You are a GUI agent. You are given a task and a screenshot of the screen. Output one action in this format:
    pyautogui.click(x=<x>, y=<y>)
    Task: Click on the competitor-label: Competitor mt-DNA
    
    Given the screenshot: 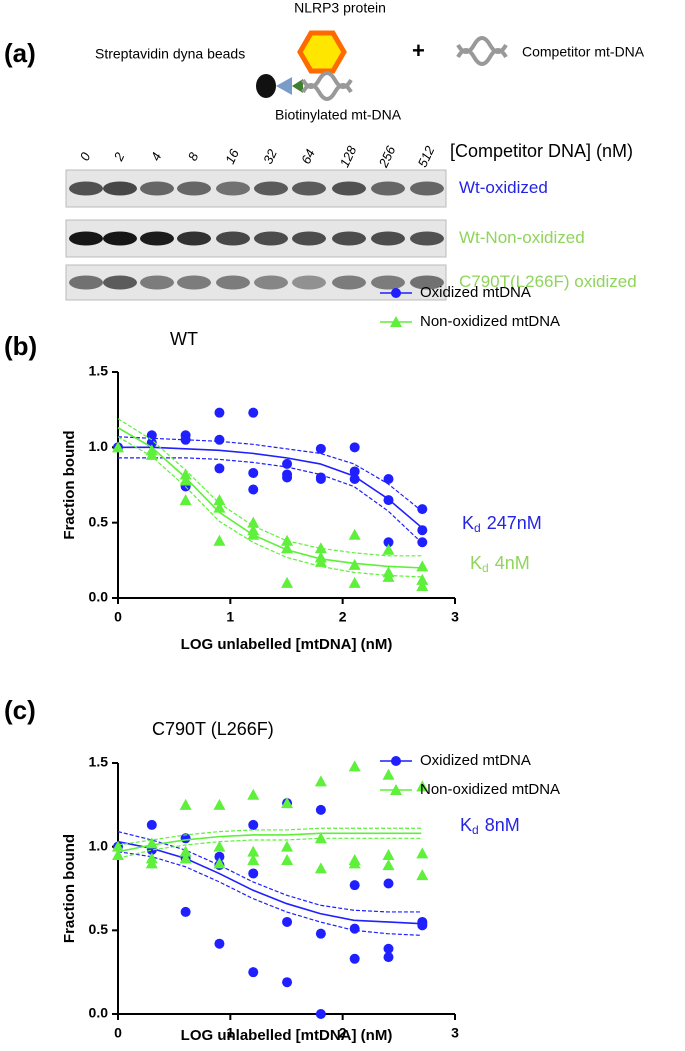 What is the action you would take?
    pyautogui.click(x=583, y=52)
    